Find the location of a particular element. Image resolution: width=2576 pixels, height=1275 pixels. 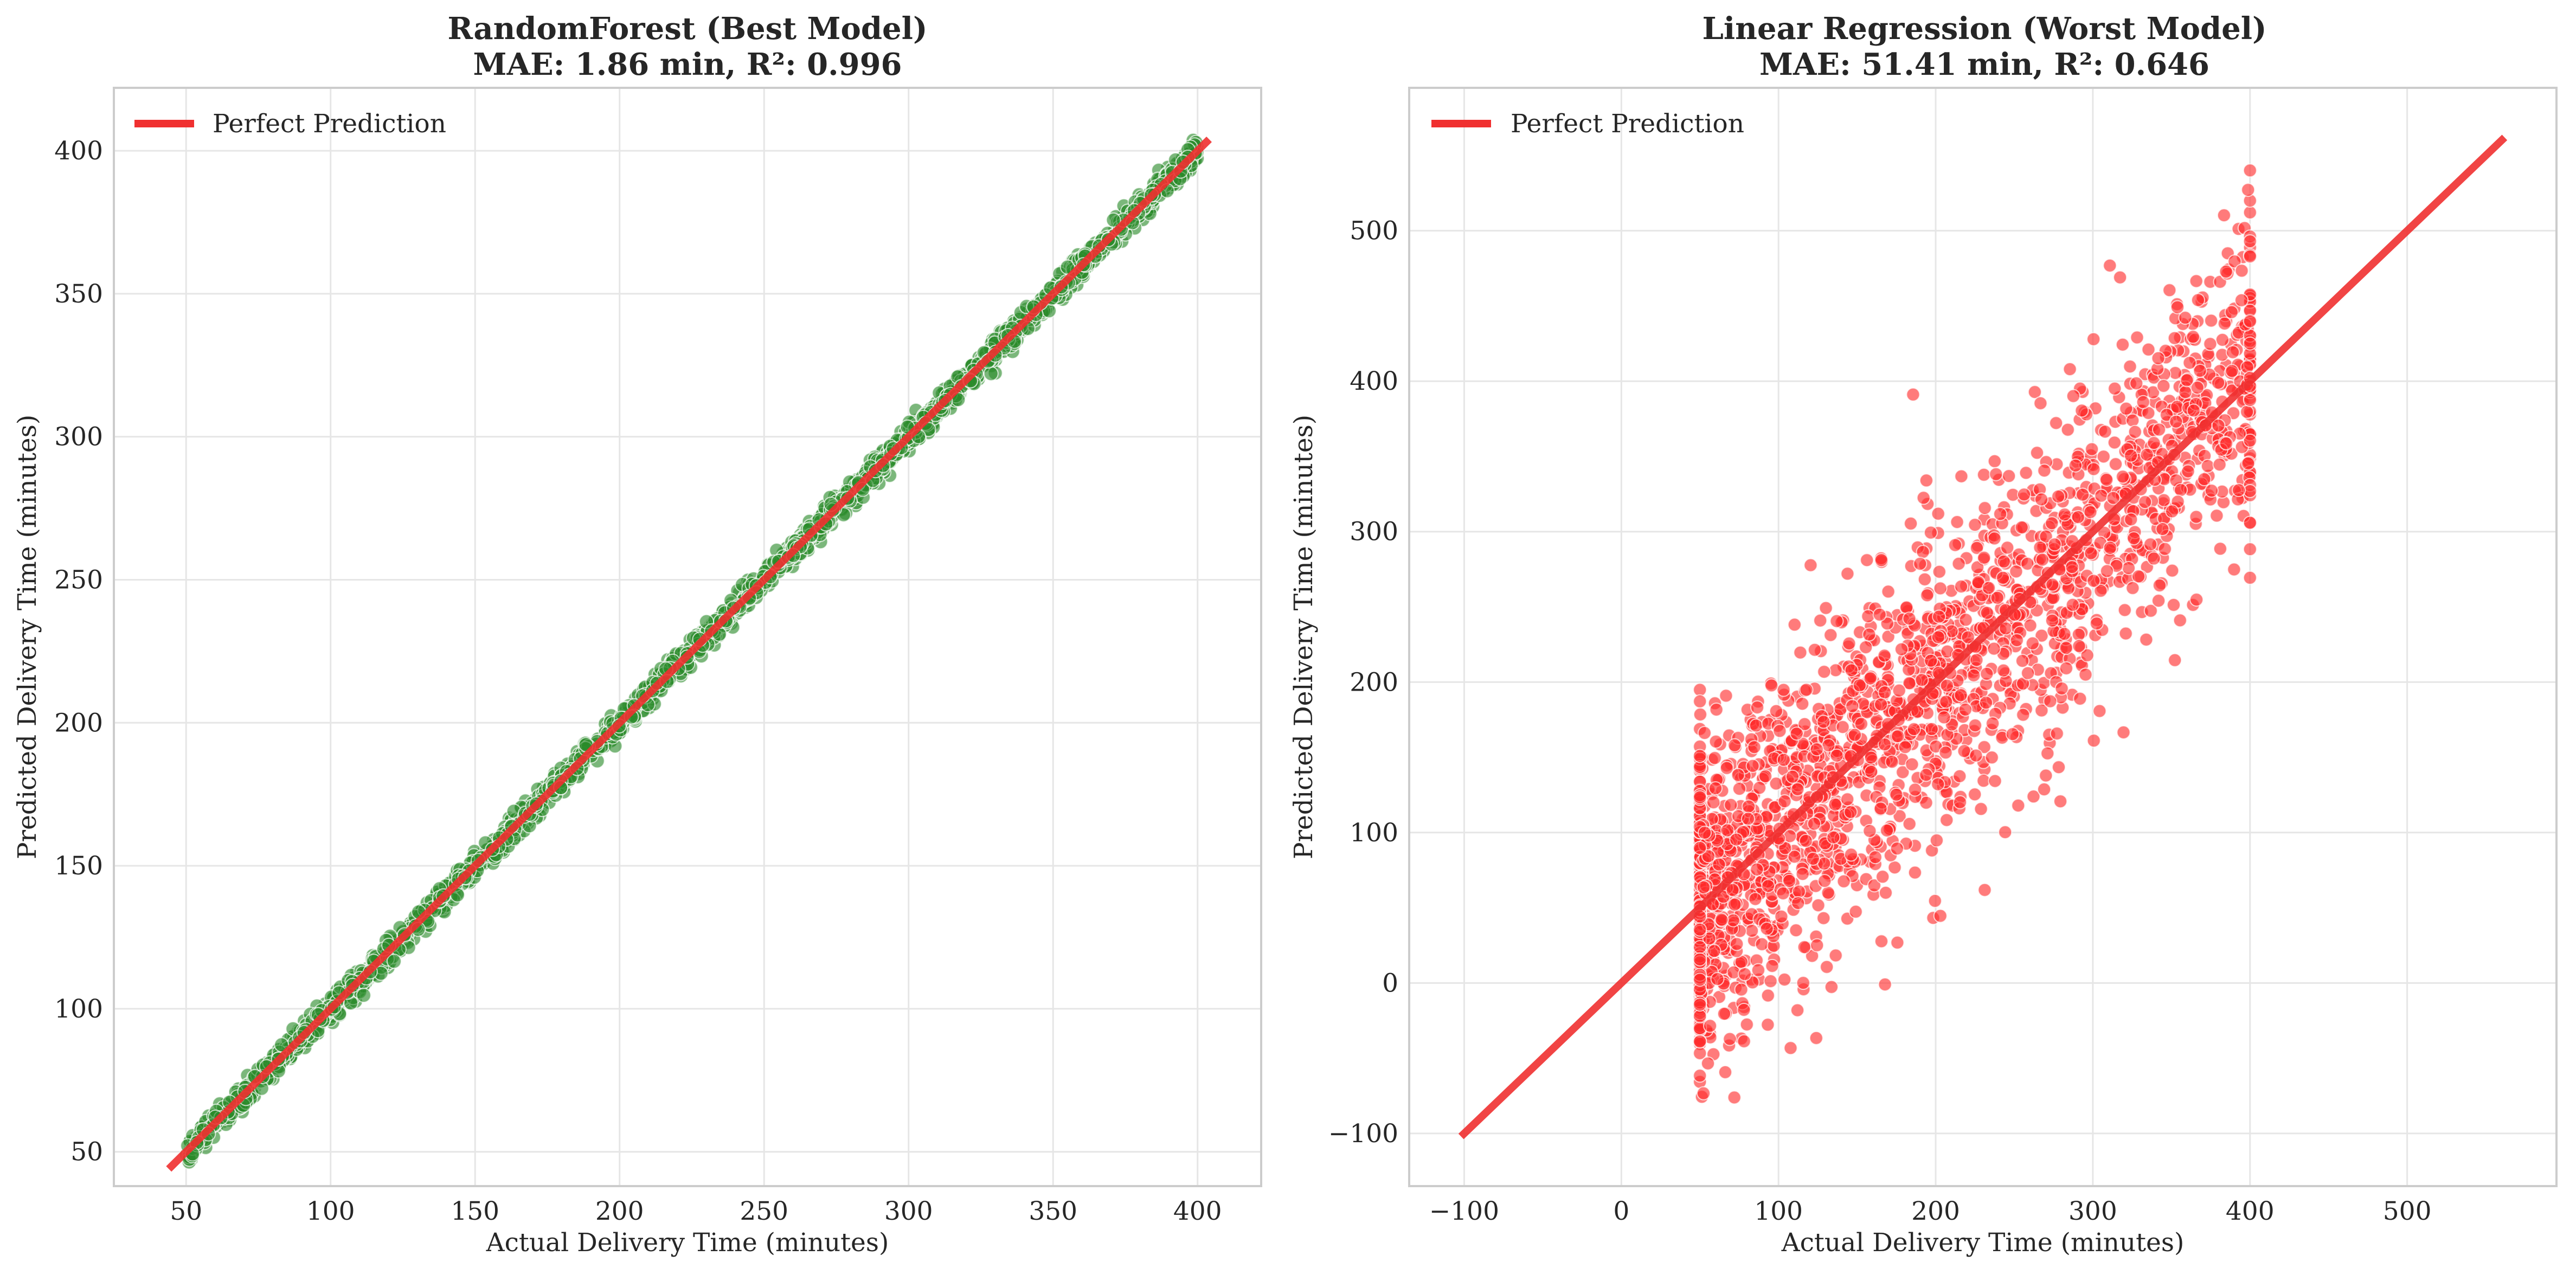

chart-title-line2: MAE: 51.41 min, R²: 0.646 is located at coordinates (1984, 64).